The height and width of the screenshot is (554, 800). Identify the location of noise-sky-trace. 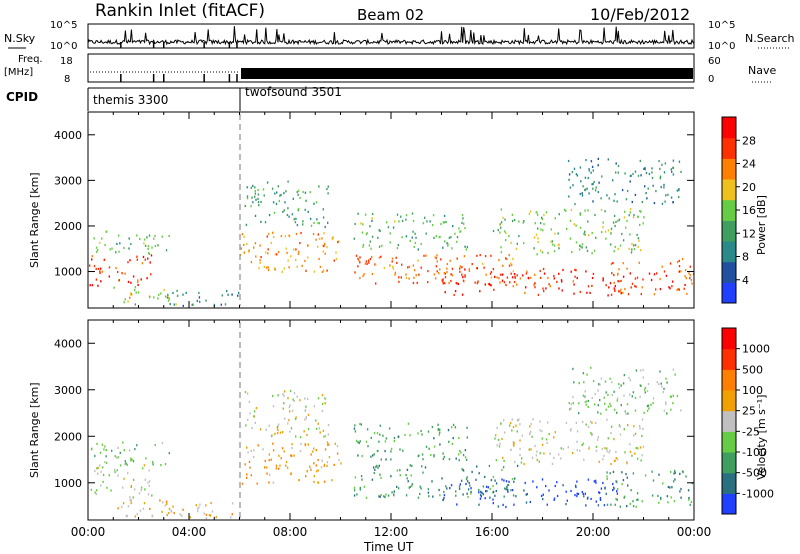
(391, 36).